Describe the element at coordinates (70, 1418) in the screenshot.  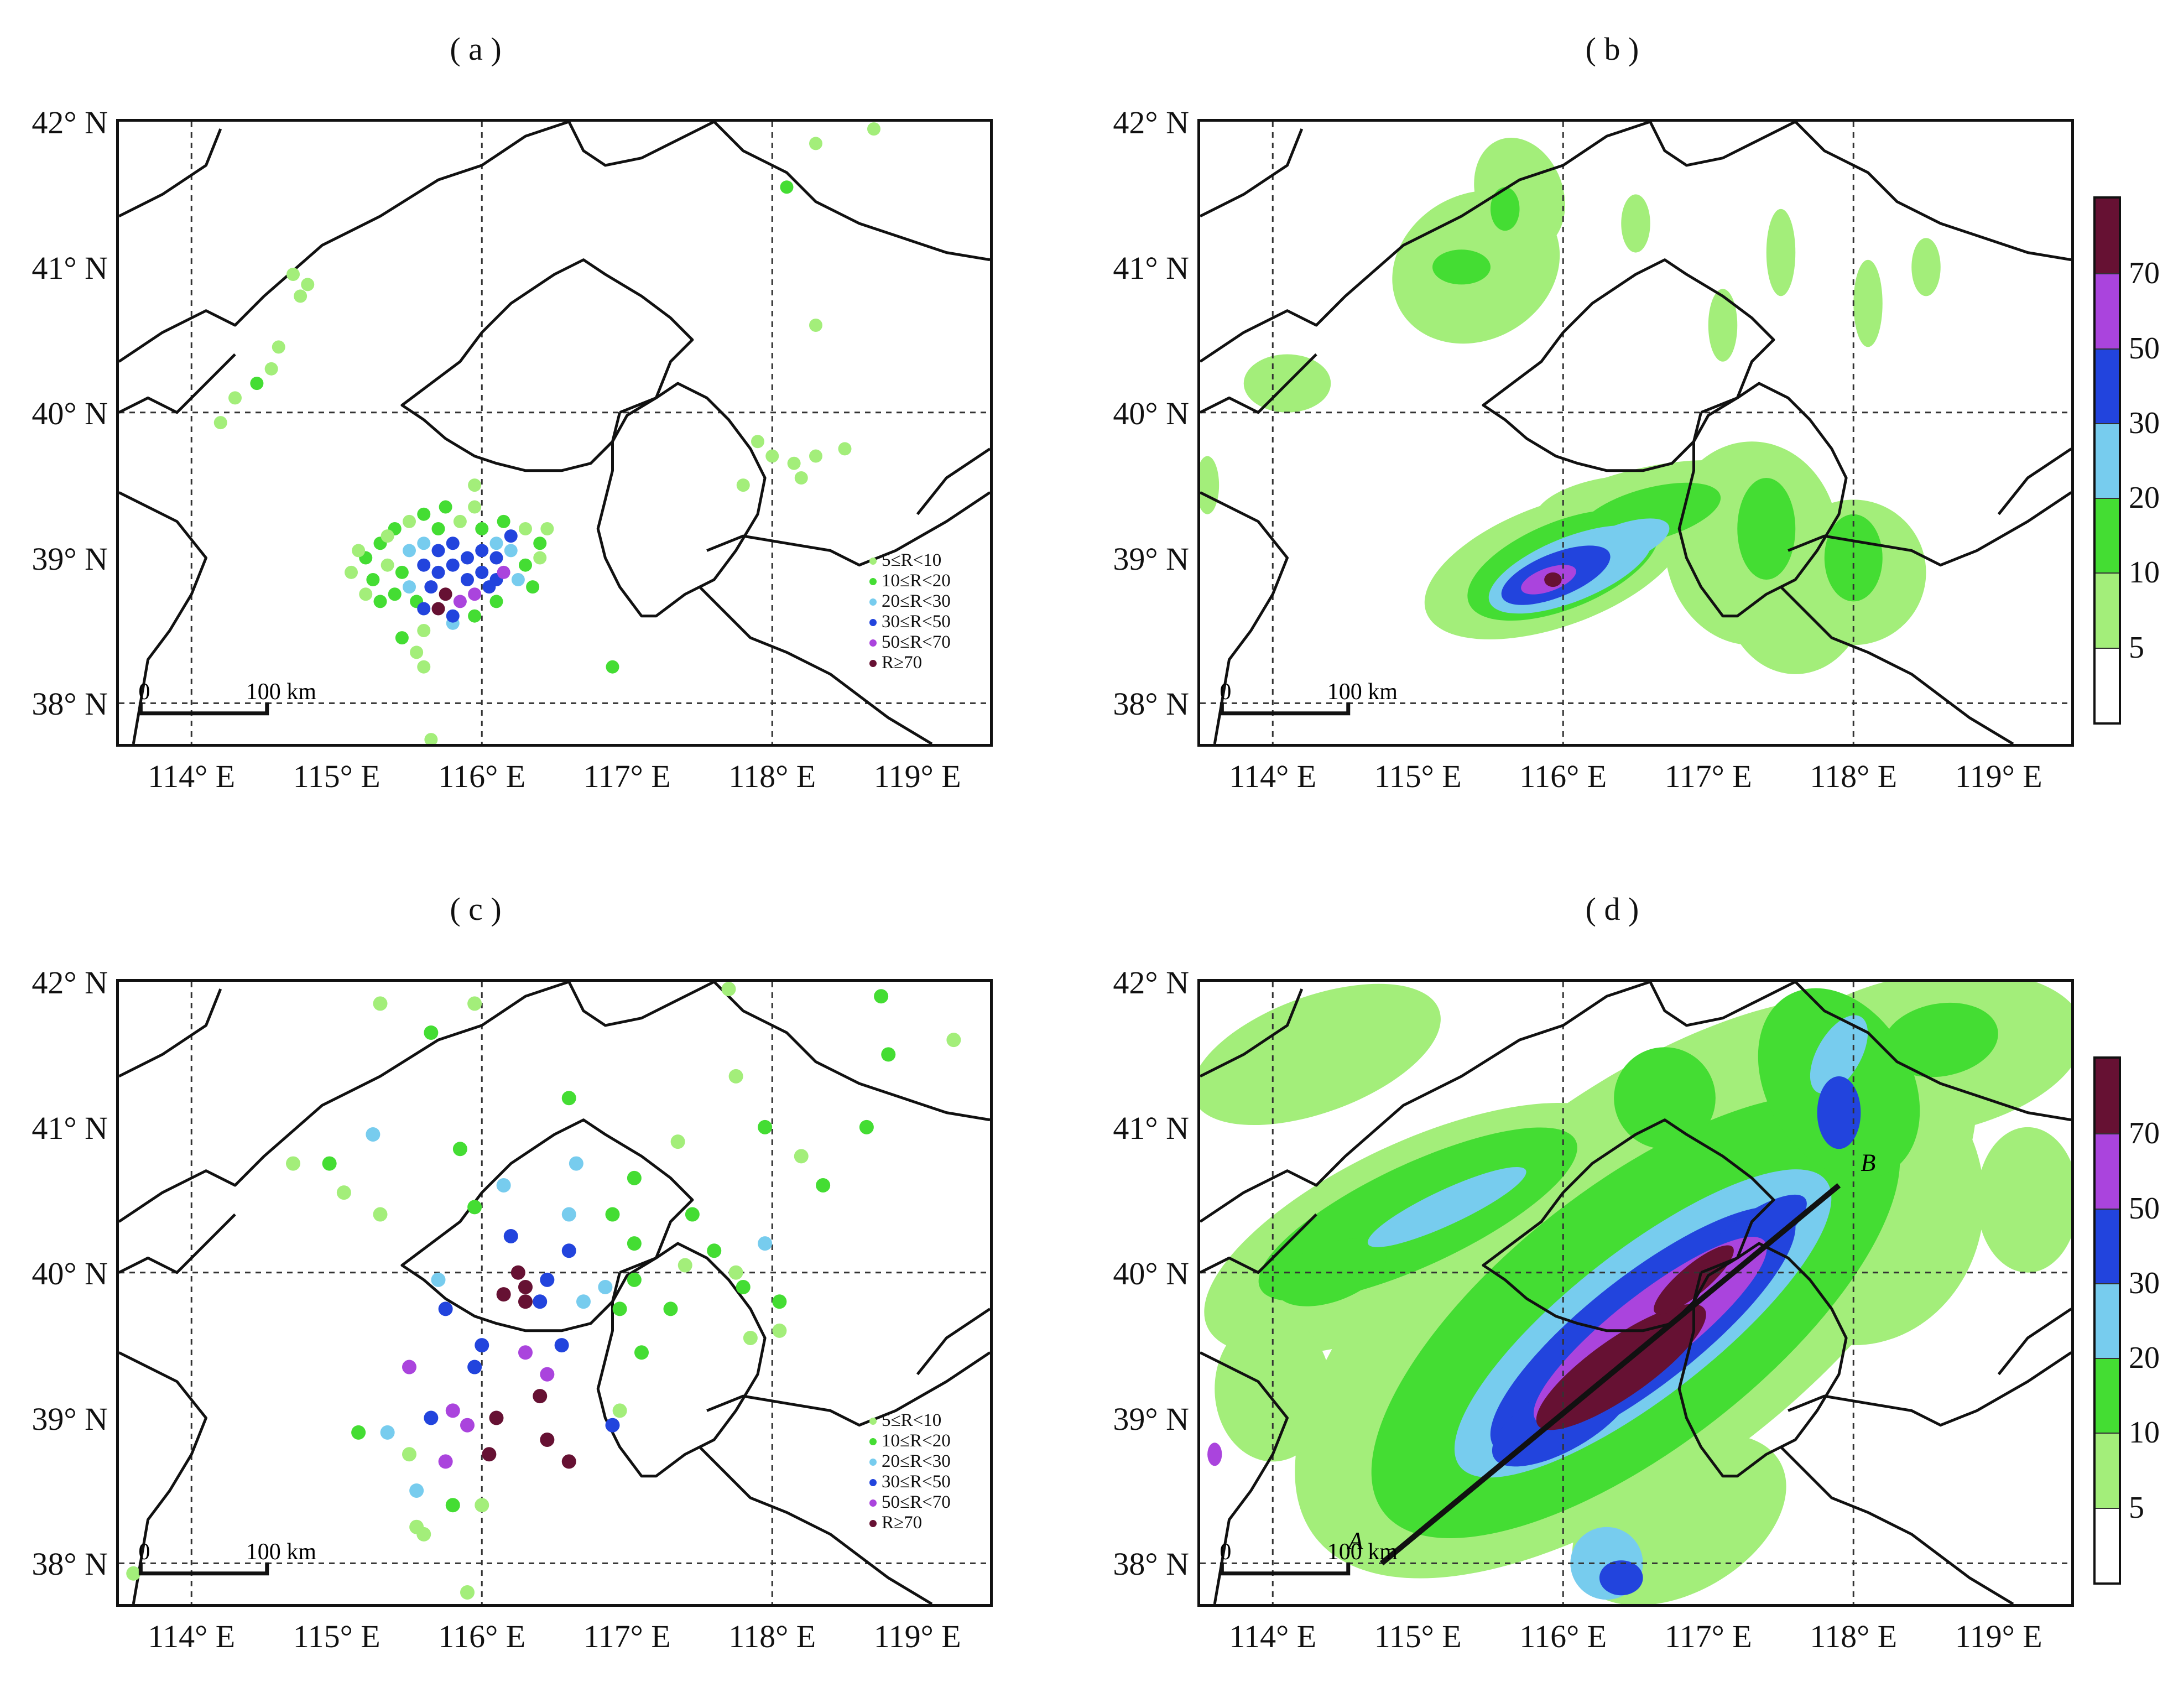
I see `latitude-label: 39° N` at that location.